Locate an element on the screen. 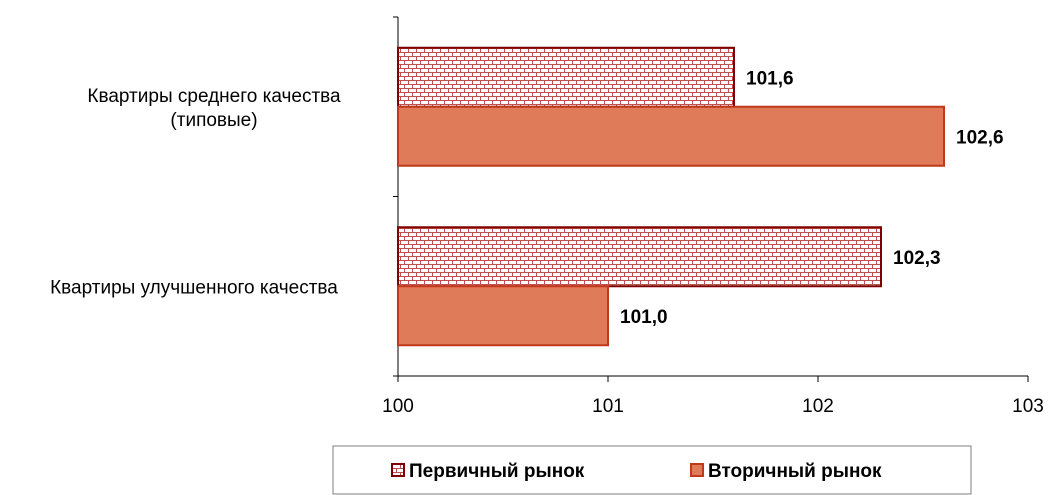  category-label: (типовые) is located at coordinates (213, 120).